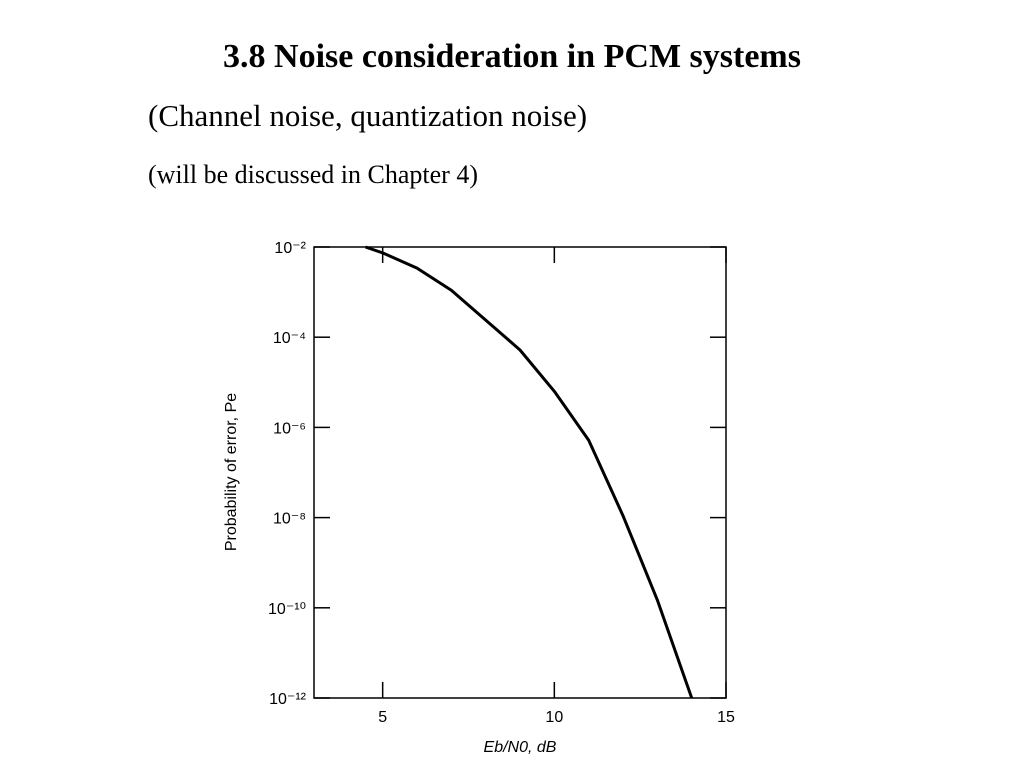 The height and width of the screenshot is (768, 1024). What do you see at coordinates (289, 519) in the screenshot?
I see `y-tick-label: 10⁻⁸` at bounding box center [289, 519].